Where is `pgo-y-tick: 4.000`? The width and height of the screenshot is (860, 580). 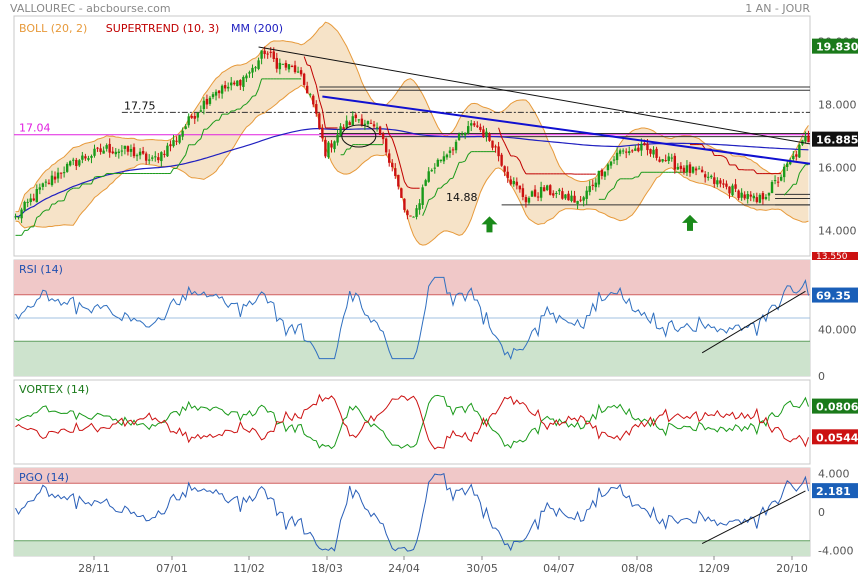
pgo-y-tick: 4.000 is located at coordinates (834, 474).